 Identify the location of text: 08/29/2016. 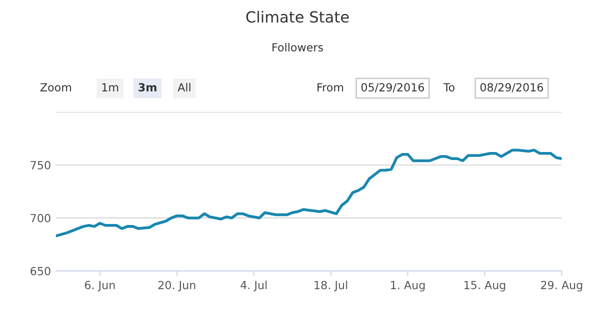
(512, 87).